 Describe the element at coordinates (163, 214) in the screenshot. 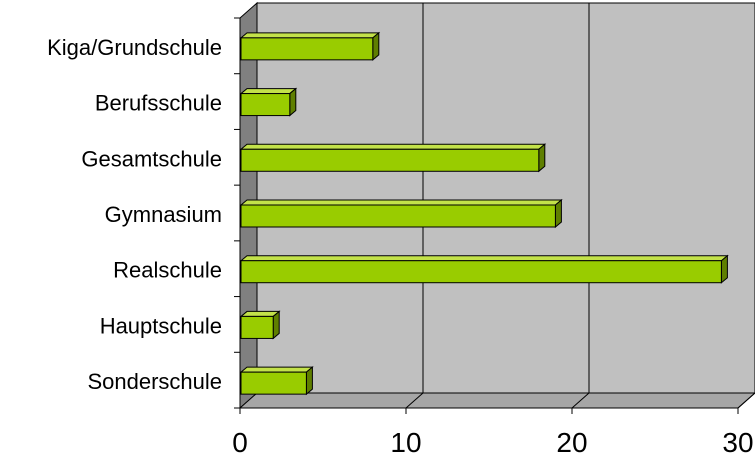

I see `category-label: Gymnasium` at that location.